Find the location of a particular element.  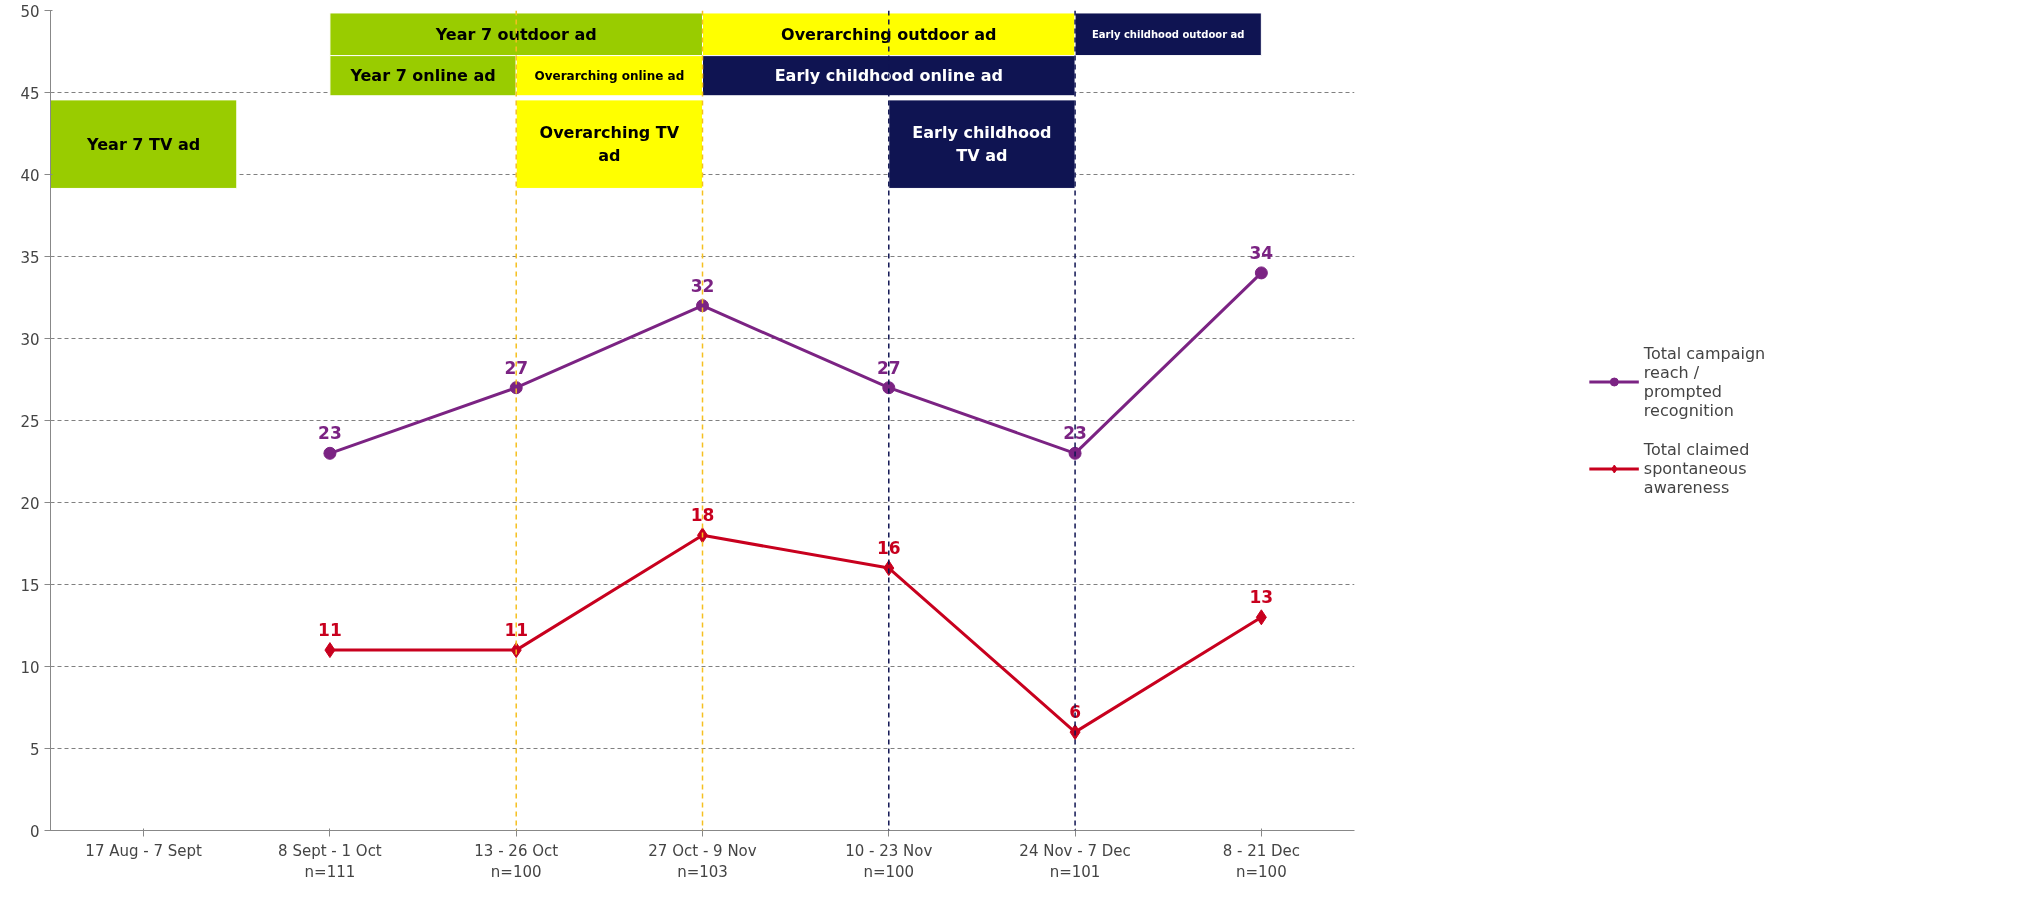

legend-label: Total claimed spontaneous awareness is located at coordinates (1696, 468).